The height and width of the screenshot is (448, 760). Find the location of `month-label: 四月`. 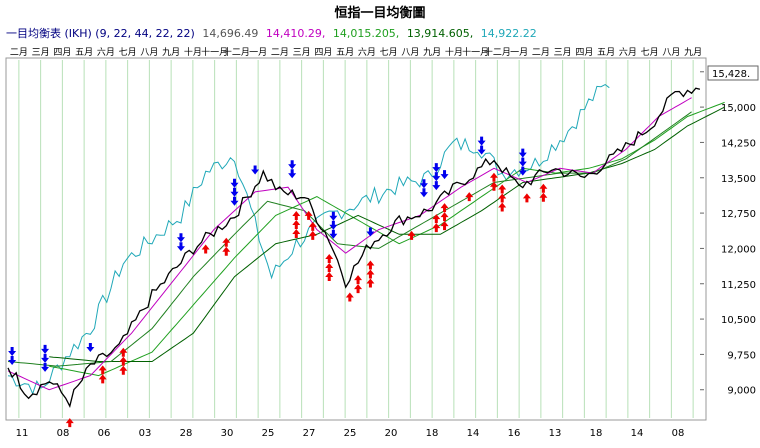

month-label: 四月 is located at coordinates (62, 52).